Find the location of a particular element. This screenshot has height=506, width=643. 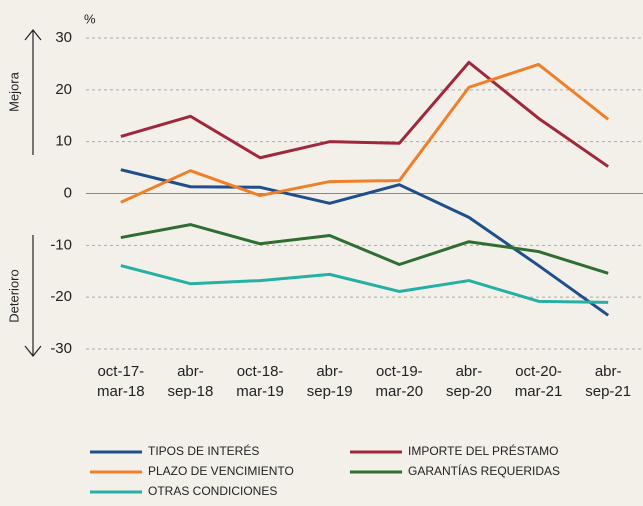

y-tick-label: 30 is located at coordinates (63, 37).